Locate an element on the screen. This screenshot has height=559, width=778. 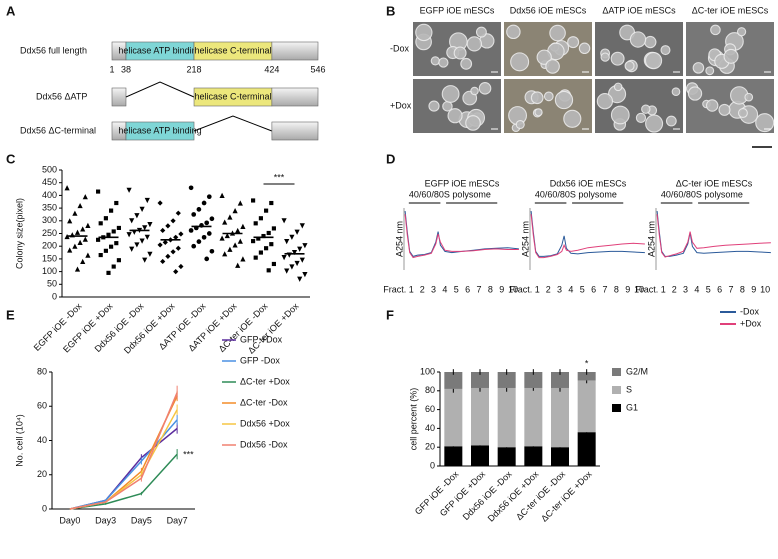
construct-label: Ddx56 ΔC-terminal is located at coordinates (58, 130).